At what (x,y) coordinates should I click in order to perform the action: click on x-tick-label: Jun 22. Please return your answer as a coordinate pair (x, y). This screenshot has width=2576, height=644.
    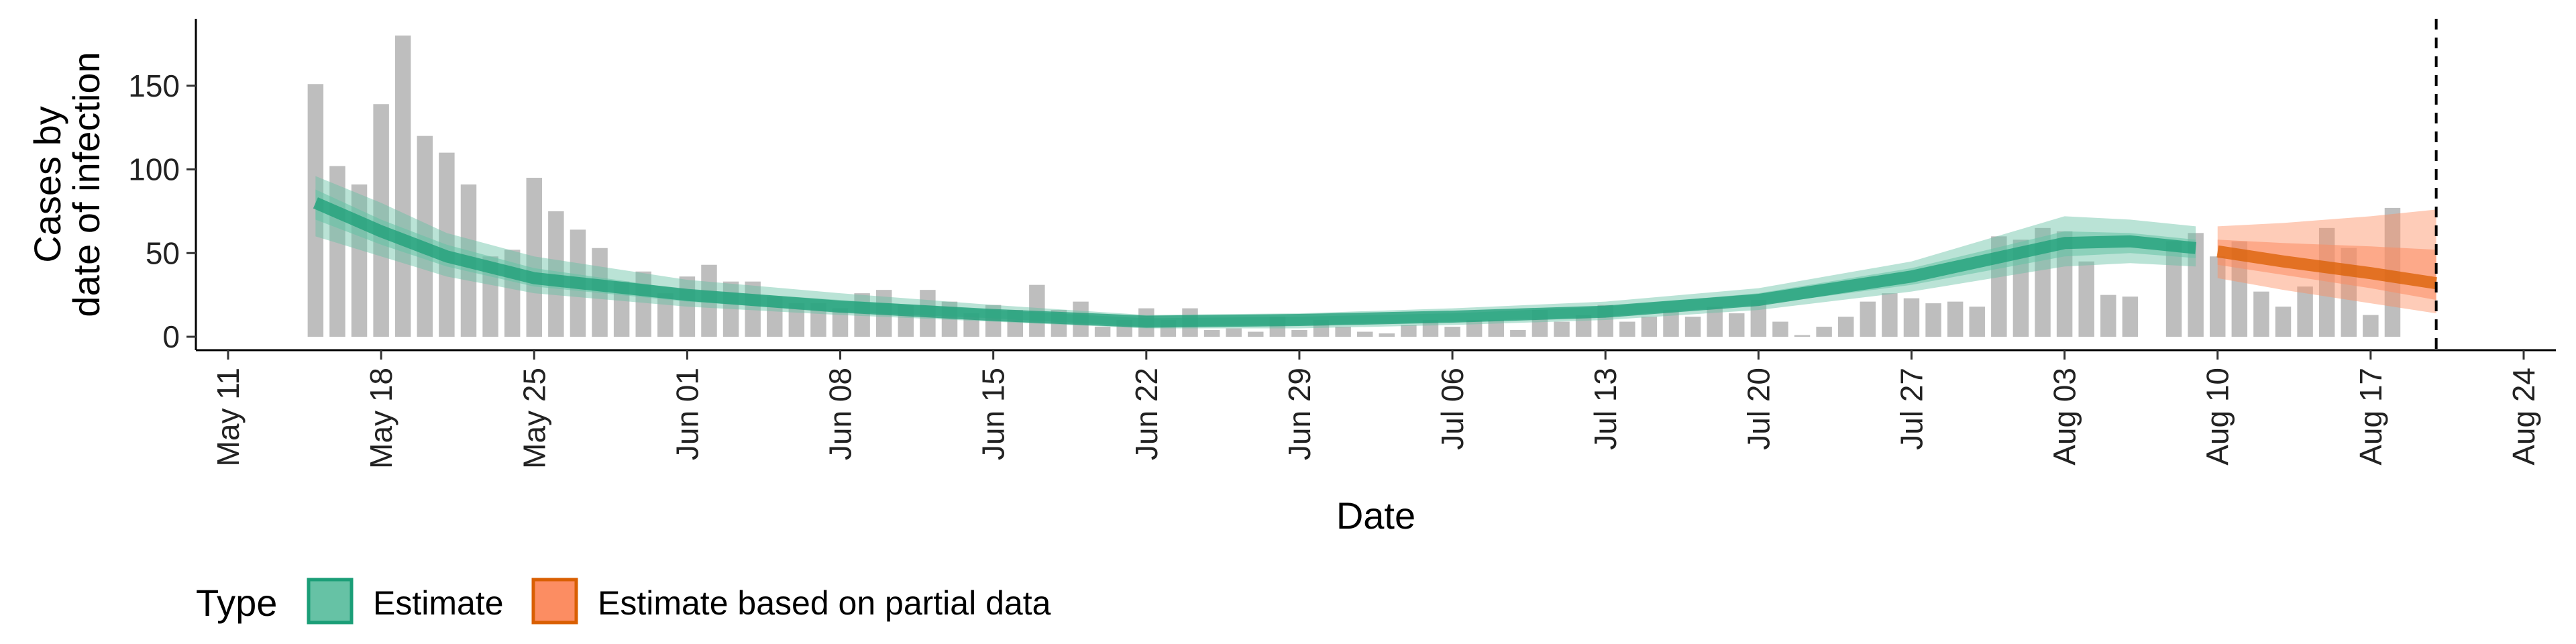
    Looking at the image, I should click on (1146, 414).